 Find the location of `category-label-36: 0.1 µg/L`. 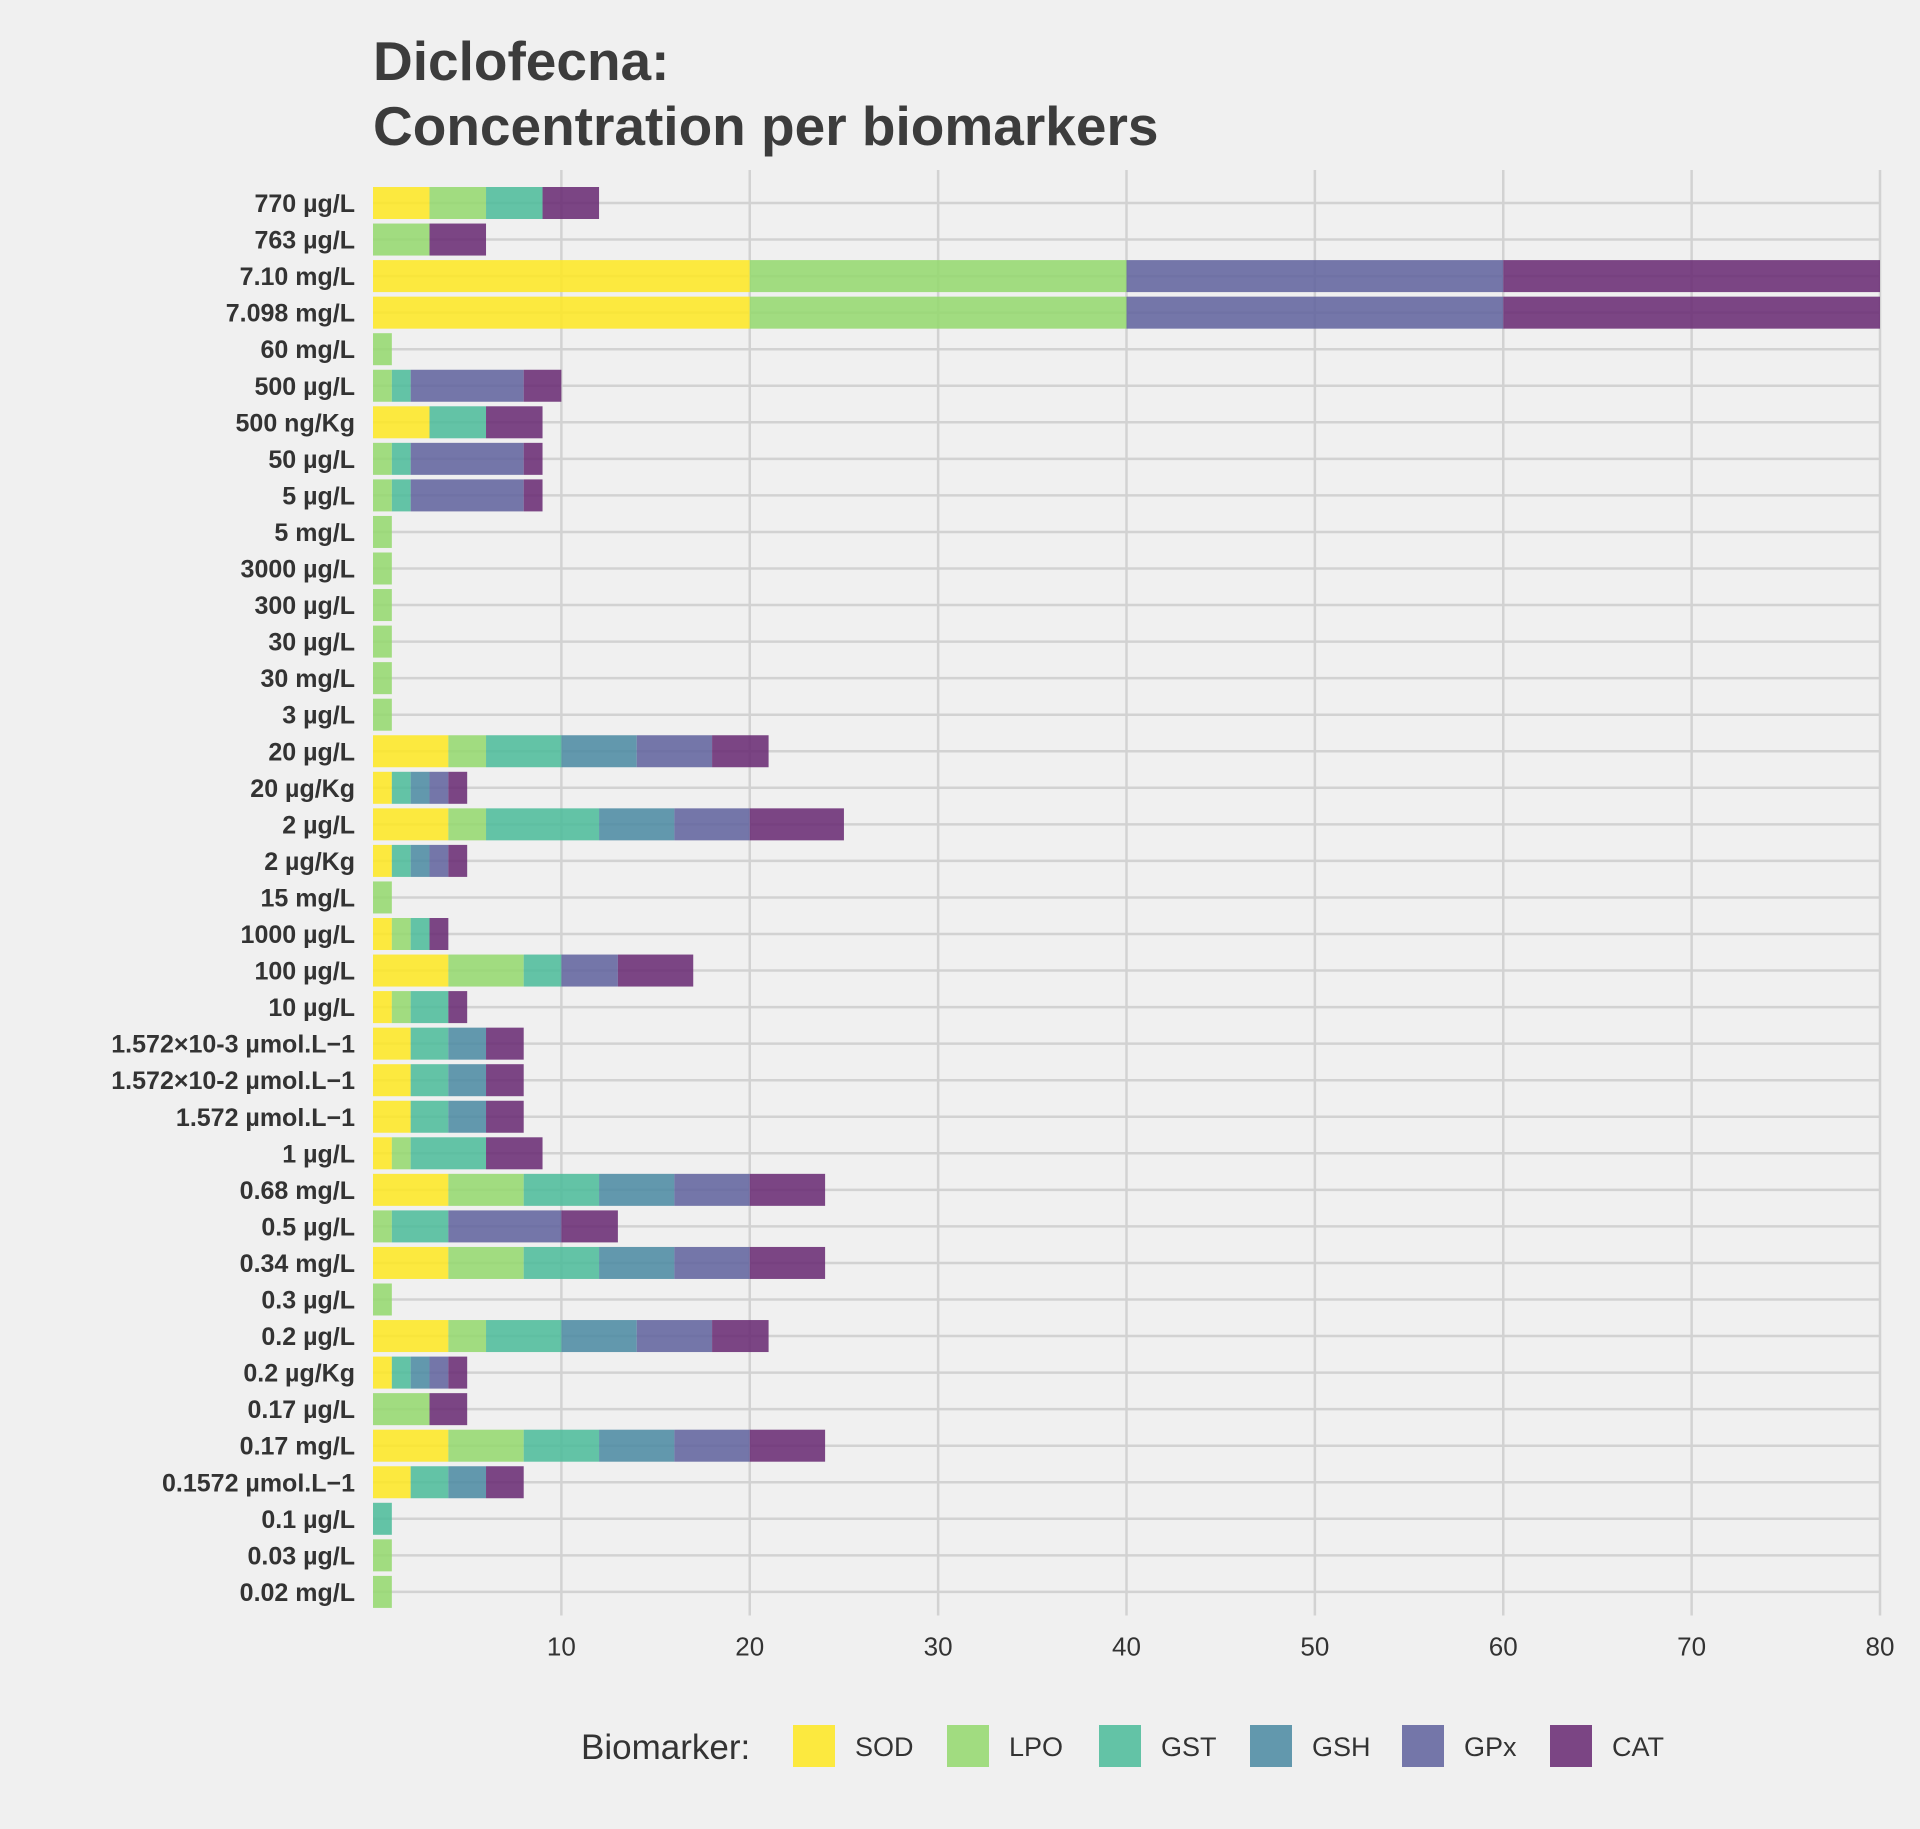

category-label-36: 0.1 µg/L is located at coordinates (308, 1520).